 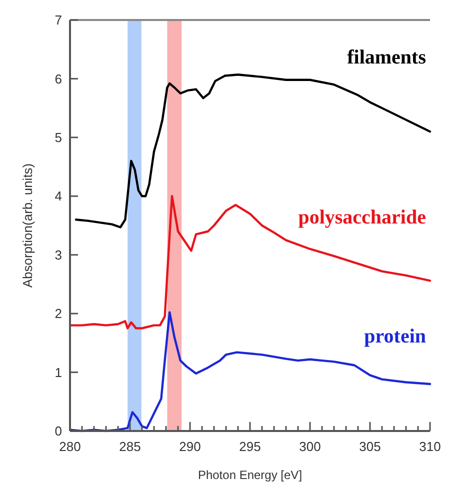 What do you see at coordinates (190, 446) in the screenshot?
I see `x-tick-label: 290` at bounding box center [190, 446].